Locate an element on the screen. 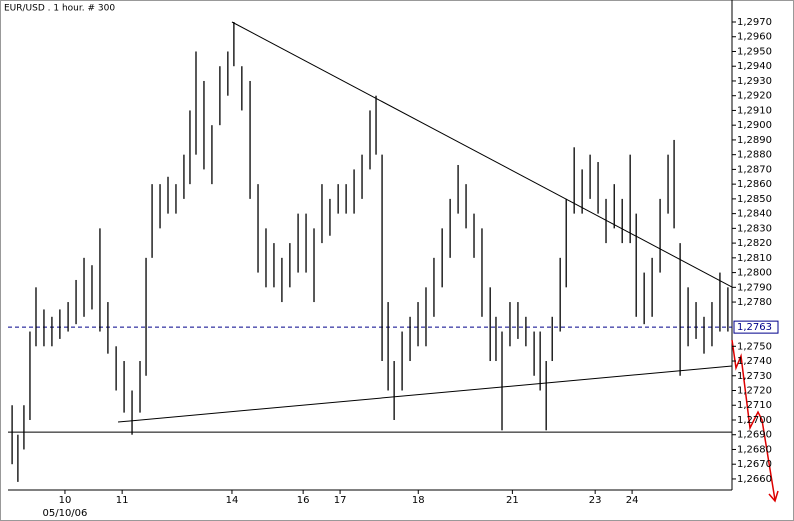 This screenshot has height=521, width=794. y-tick-label: 1,2750 is located at coordinates (754, 346).